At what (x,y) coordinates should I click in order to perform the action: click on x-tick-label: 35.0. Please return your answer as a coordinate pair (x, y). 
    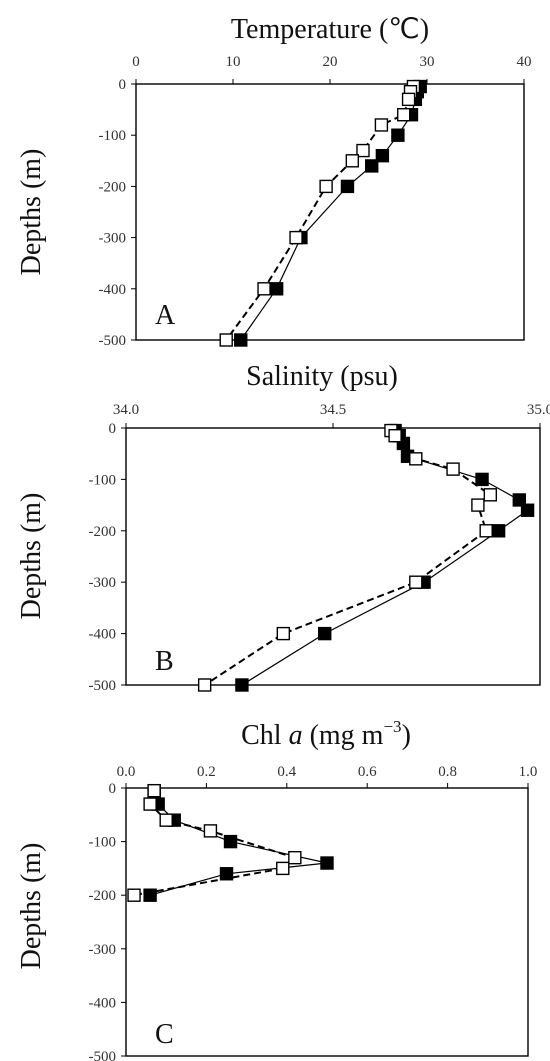
    Looking at the image, I should click on (538, 410).